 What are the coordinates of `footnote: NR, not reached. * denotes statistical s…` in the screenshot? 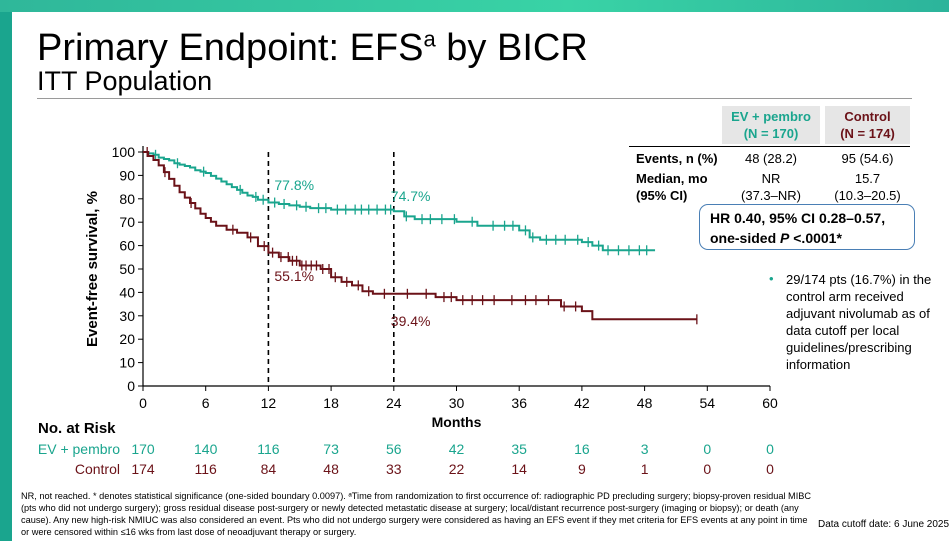 It's located at (416, 514).